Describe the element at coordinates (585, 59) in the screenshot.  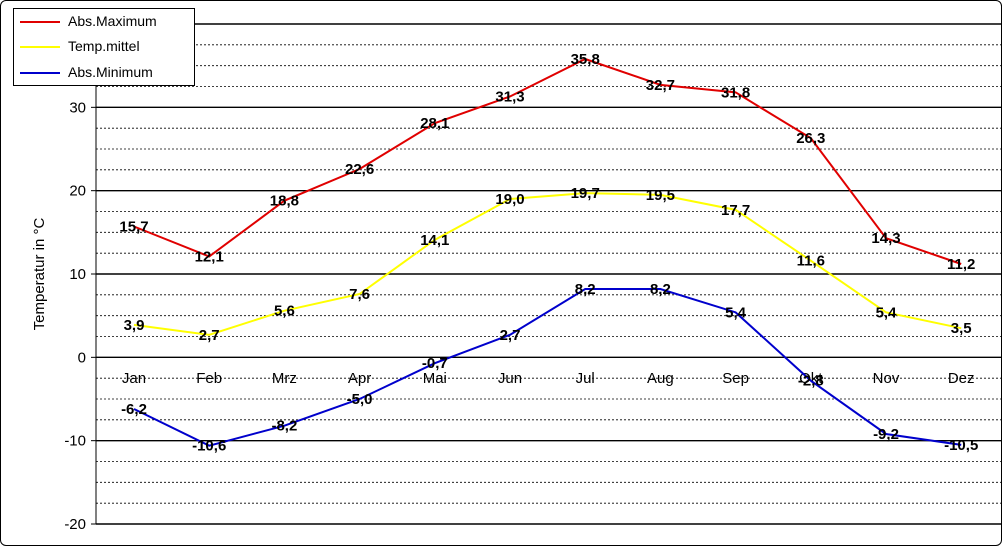
I see `data-label: 35,8` at that location.